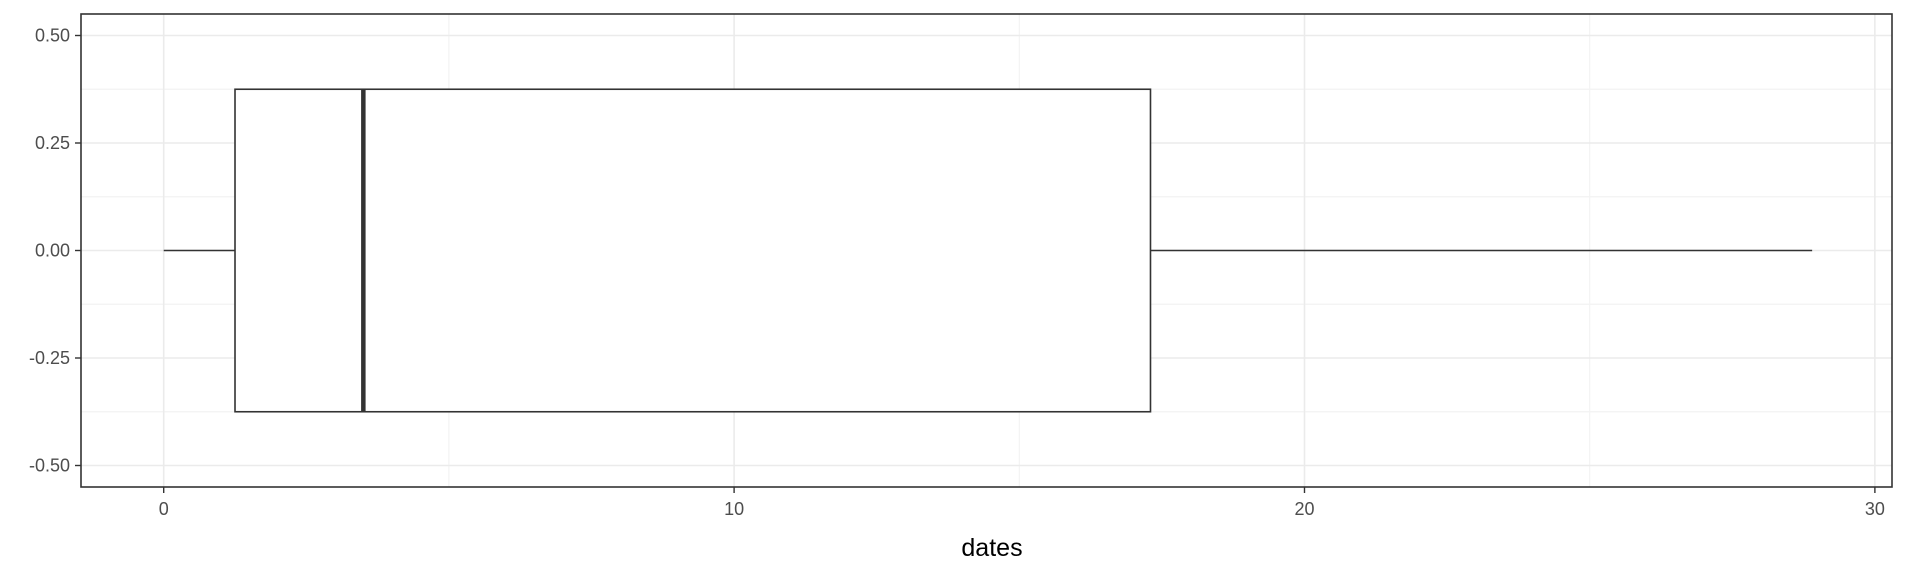 The image size is (1920, 581). Describe the element at coordinates (52, 143) in the screenshot. I see `y-tick-label-3: 0.25` at that location.